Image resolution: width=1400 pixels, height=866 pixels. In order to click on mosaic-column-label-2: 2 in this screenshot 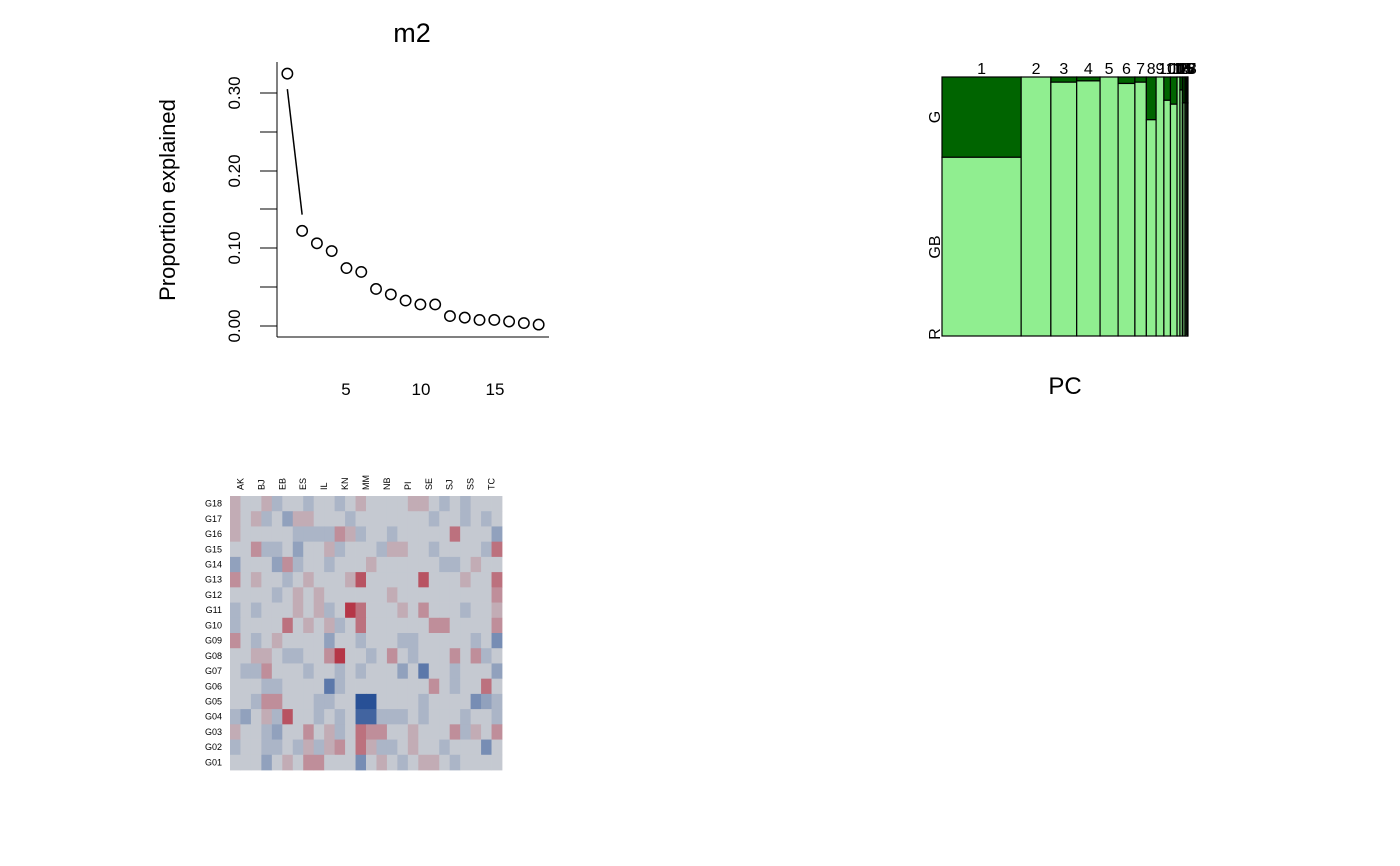, I will do `click(1036, 69)`.